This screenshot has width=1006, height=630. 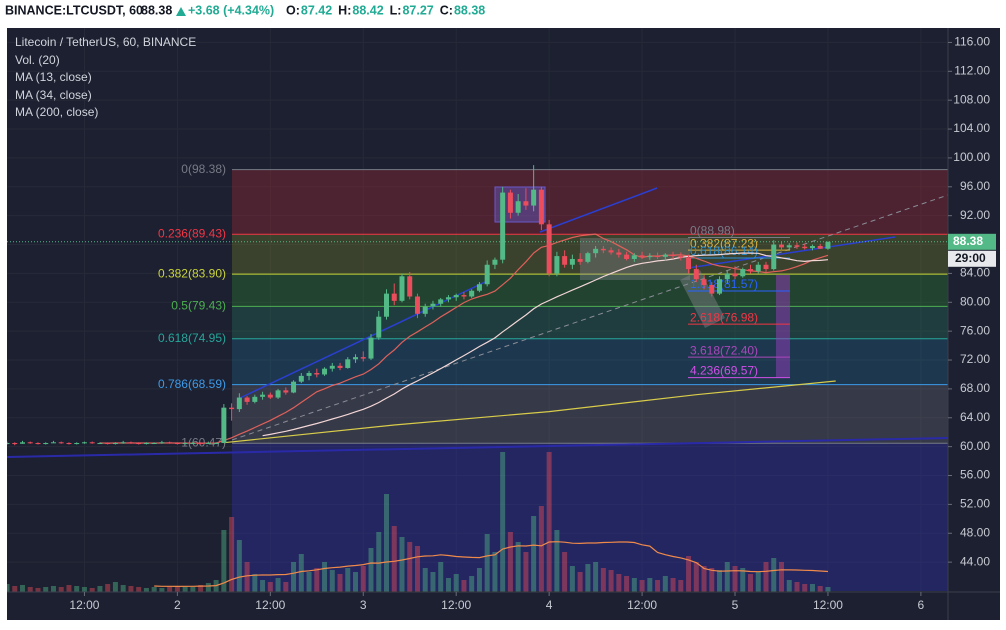 What do you see at coordinates (231, 10) in the screenshot?
I see `price-change: +3.68 (+4.34%)` at bounding box center [231, 10].